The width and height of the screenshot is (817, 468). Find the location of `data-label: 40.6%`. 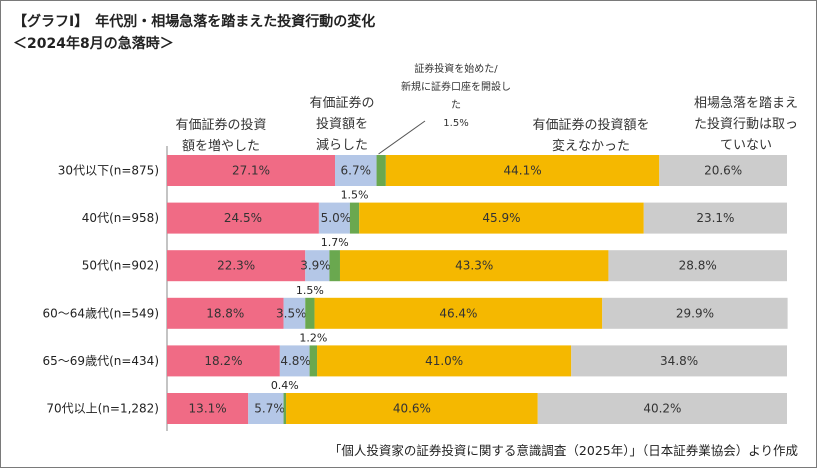

data-label: 40.6% is located at coordinates (412, 409).